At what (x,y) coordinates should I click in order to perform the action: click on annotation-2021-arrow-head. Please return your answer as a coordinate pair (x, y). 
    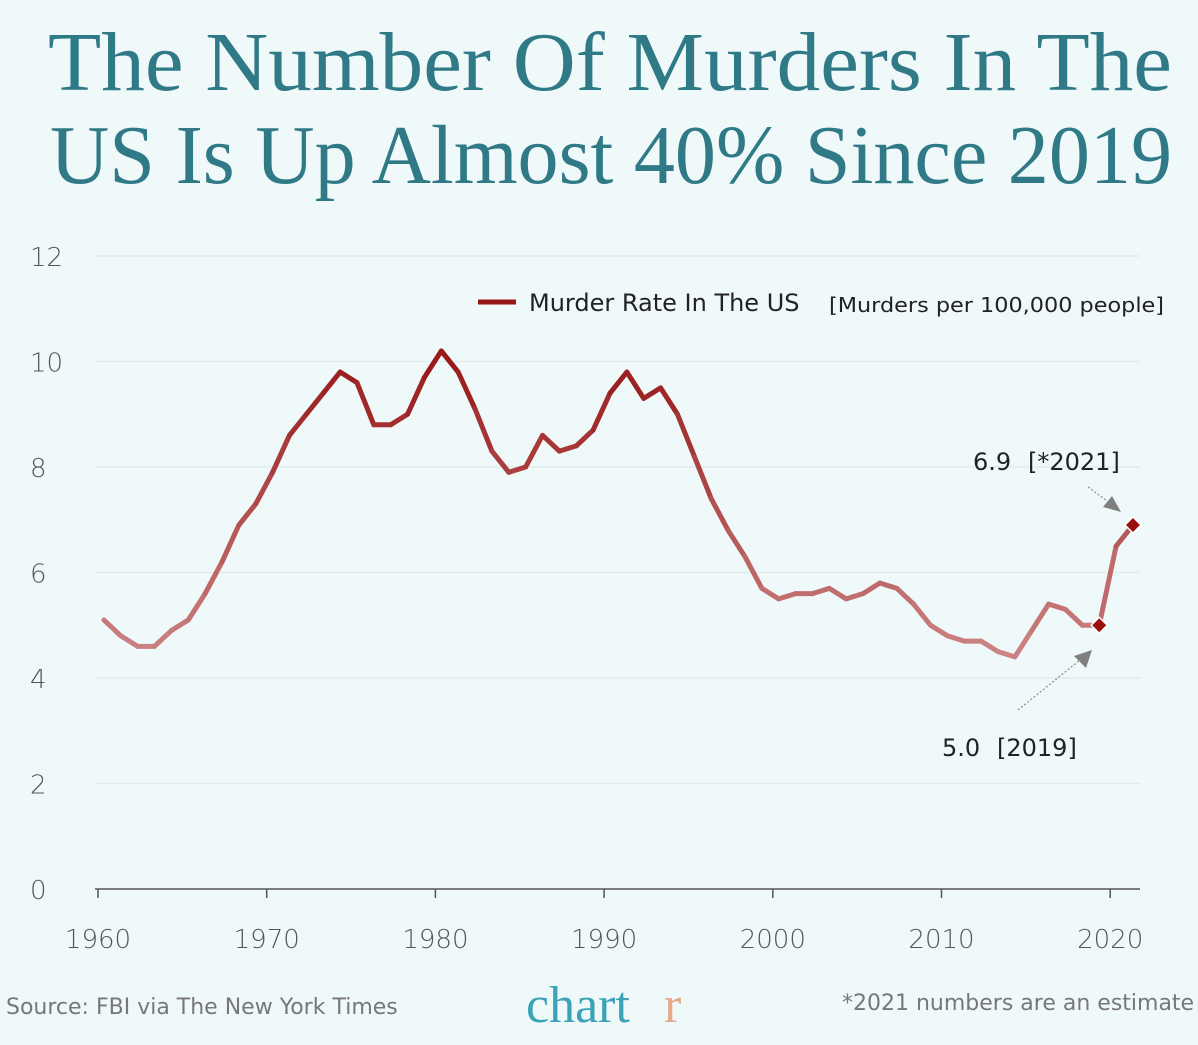
    Looking at the image, I should click on (1112, 504).